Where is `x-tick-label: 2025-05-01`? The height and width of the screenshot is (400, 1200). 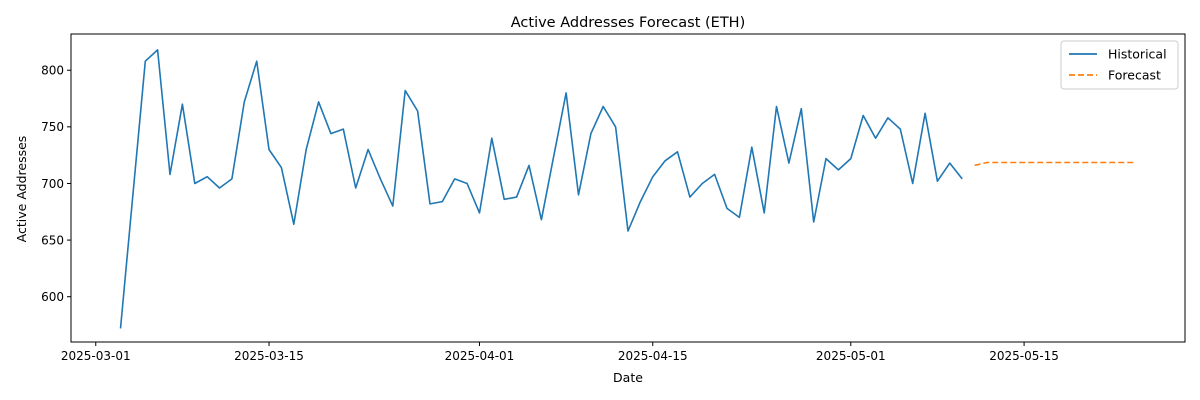
x-tick-label: 2025-05-01 is located at coordinates (851, 356).